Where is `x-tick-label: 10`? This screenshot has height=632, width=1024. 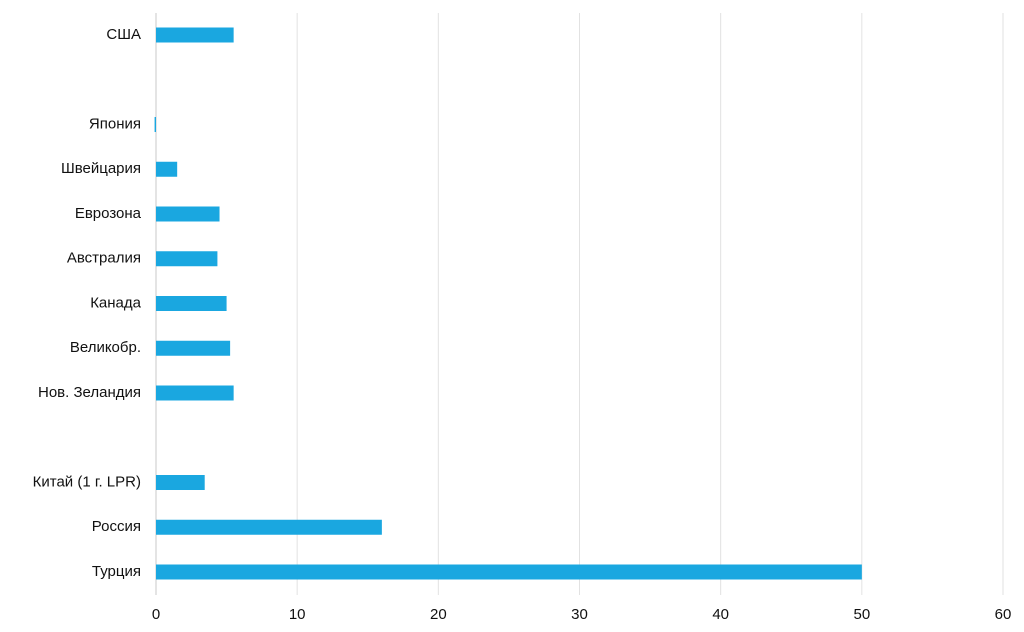
x-tick-label: 10 is located at coordinates (297, 614).